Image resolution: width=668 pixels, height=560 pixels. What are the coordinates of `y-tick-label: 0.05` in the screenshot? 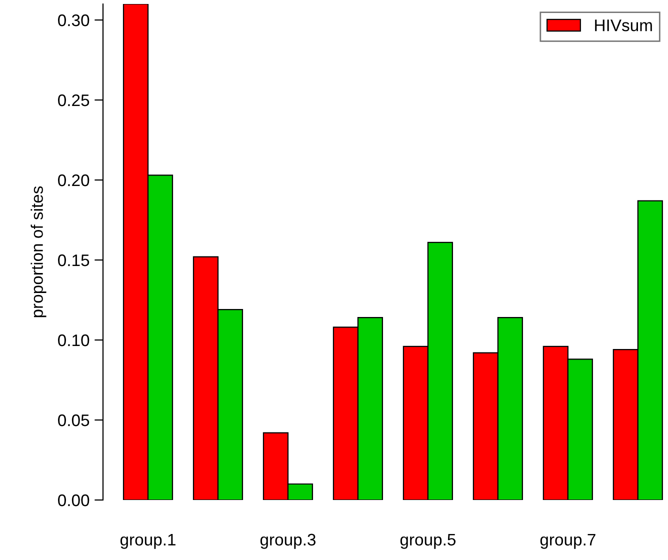 It's located at (74, 420).